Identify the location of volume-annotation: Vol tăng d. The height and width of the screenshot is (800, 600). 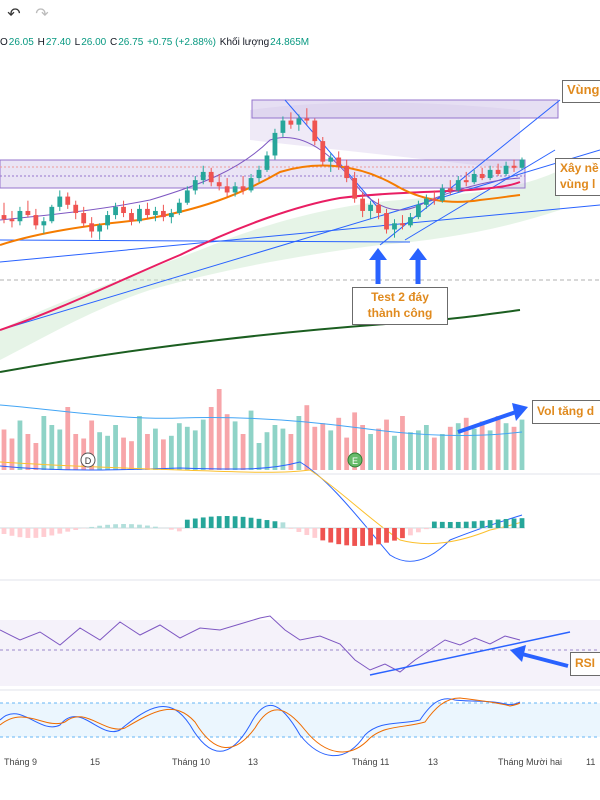
(566, 412).